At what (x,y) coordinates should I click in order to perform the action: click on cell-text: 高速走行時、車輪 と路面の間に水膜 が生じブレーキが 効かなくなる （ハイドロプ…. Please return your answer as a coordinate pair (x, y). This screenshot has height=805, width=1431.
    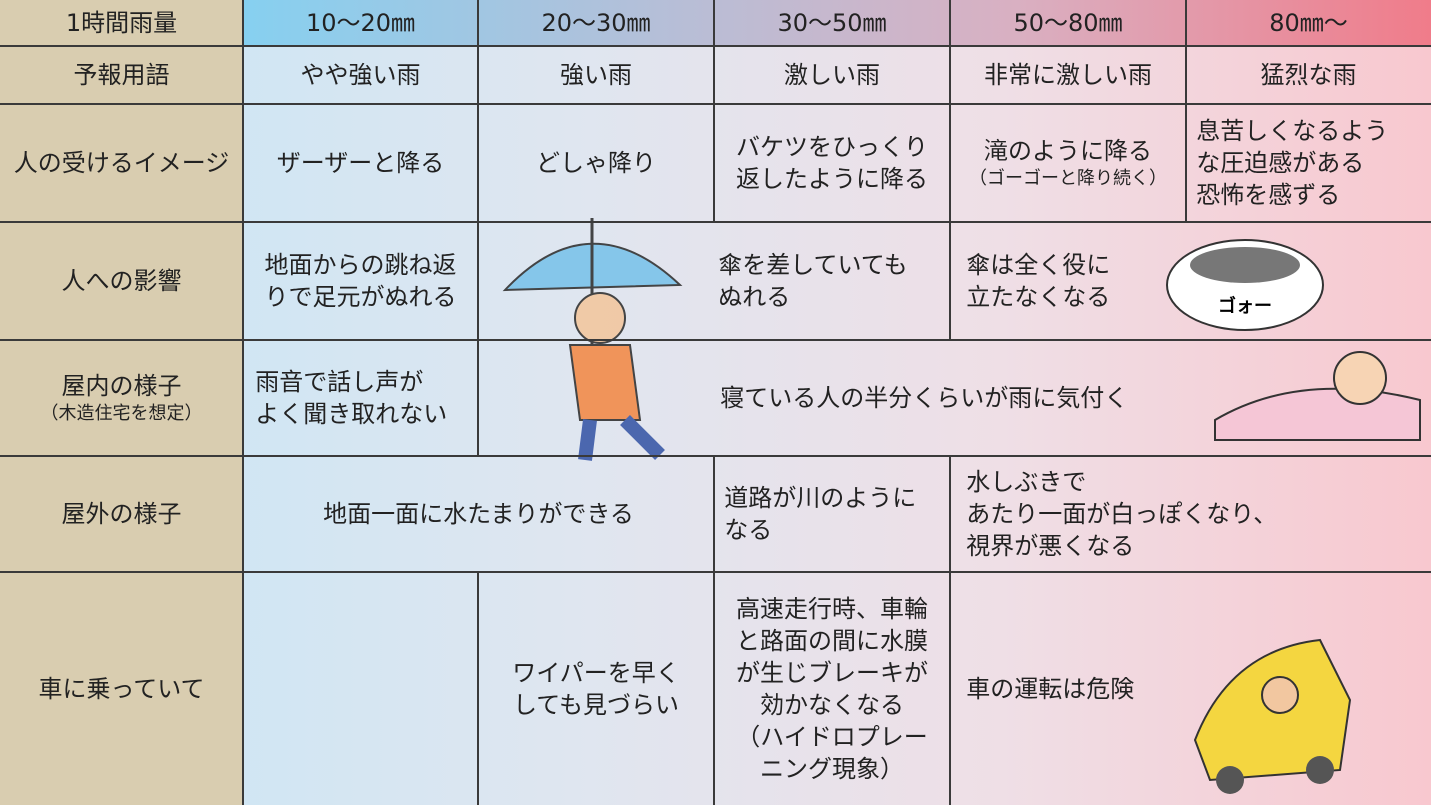
    Looking at the image, I should click on (832, 688).